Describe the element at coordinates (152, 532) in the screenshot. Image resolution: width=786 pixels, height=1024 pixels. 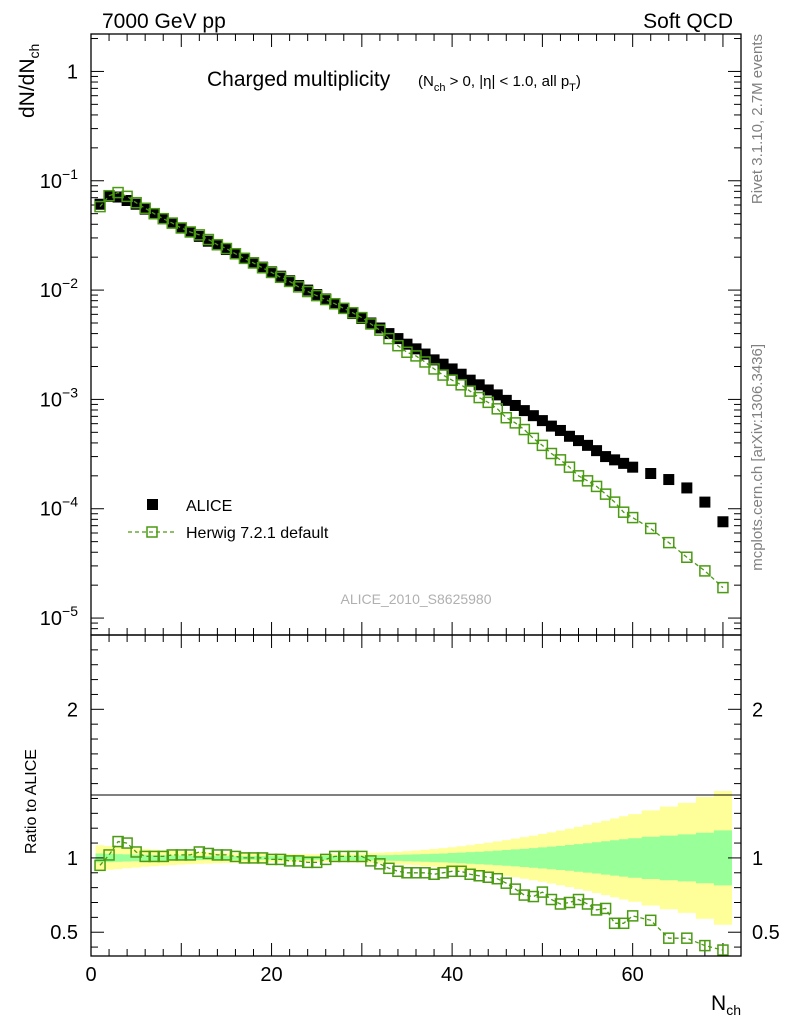
I see `legend-herwig-marker` at that location.